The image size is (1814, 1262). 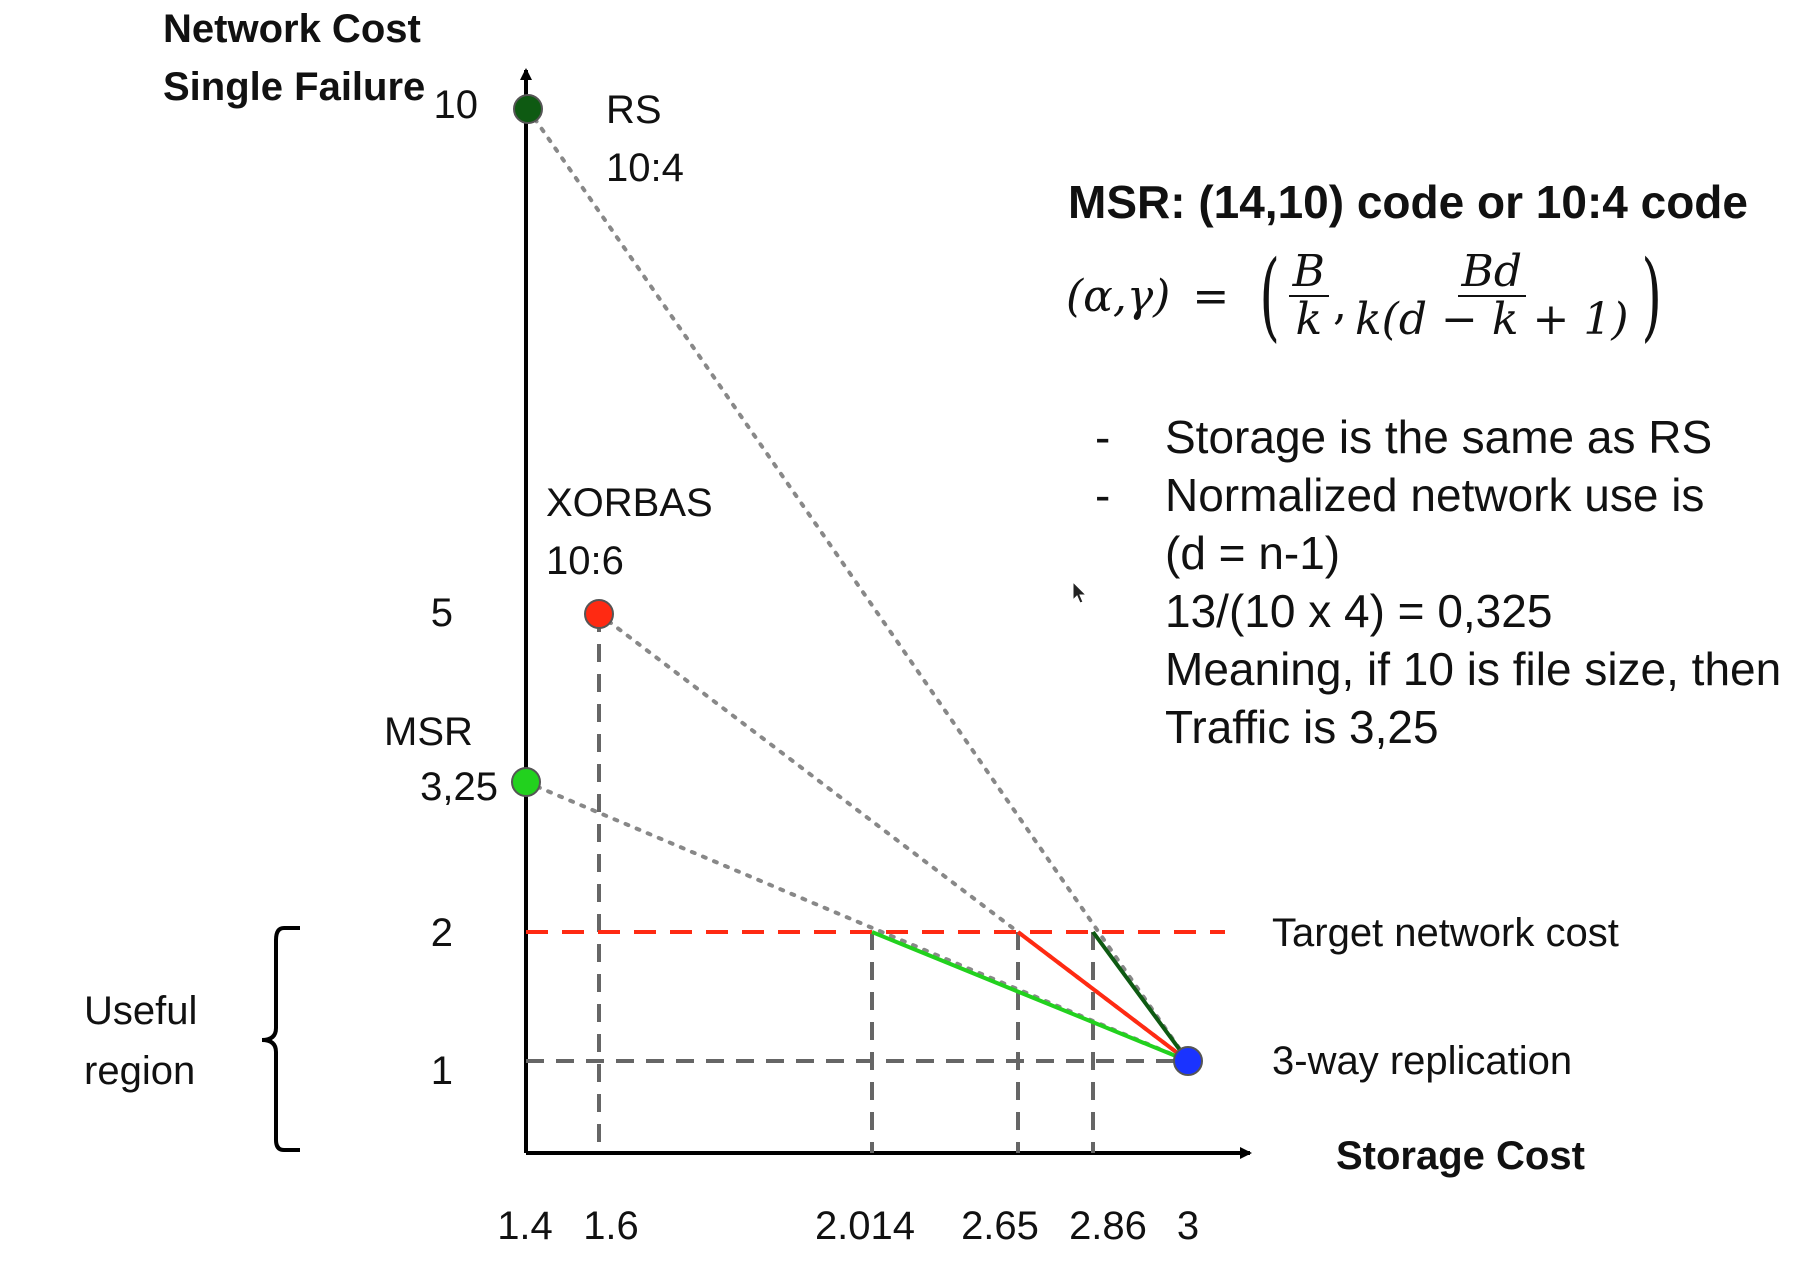 I want to click on msr-value-label: 3,25, so click(x=459, y=787).